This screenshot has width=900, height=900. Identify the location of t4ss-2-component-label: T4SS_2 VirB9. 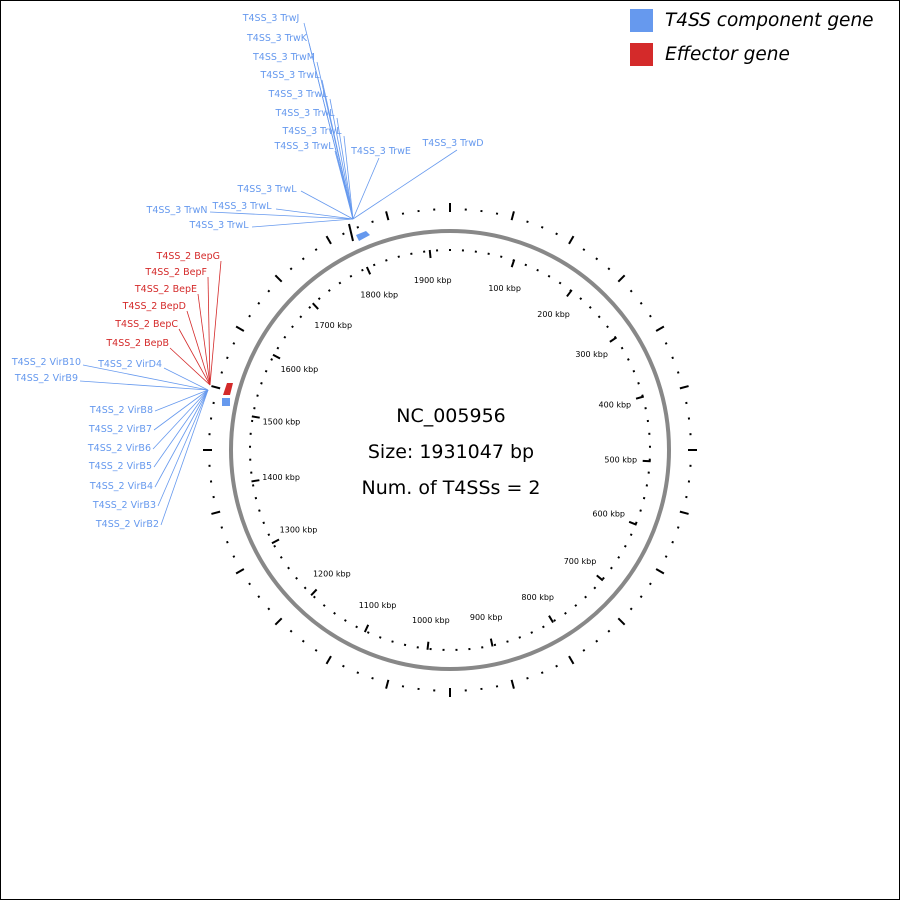
(46, 378).